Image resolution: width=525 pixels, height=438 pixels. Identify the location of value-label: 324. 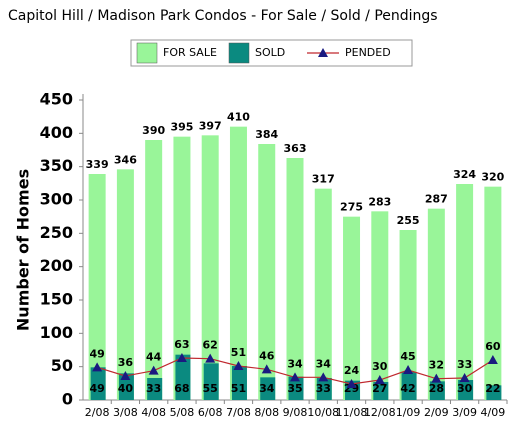
(464, 174).